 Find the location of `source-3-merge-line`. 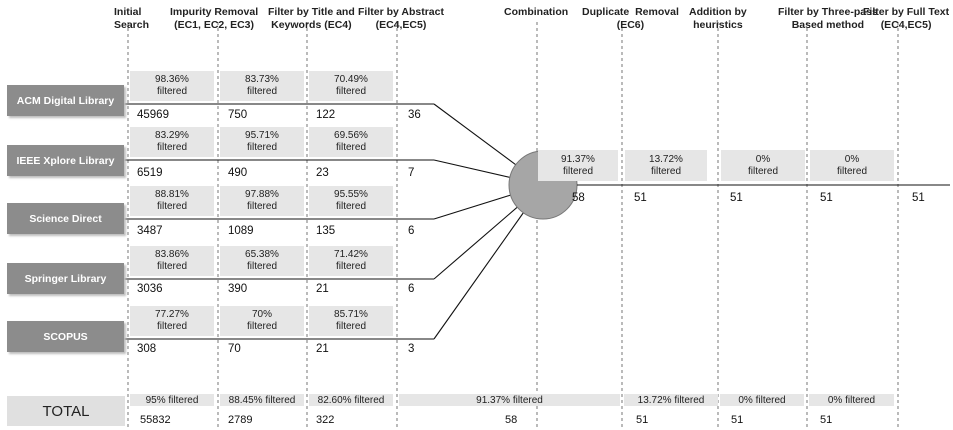

source-3-merge-line is located at coordinates (472, 207).